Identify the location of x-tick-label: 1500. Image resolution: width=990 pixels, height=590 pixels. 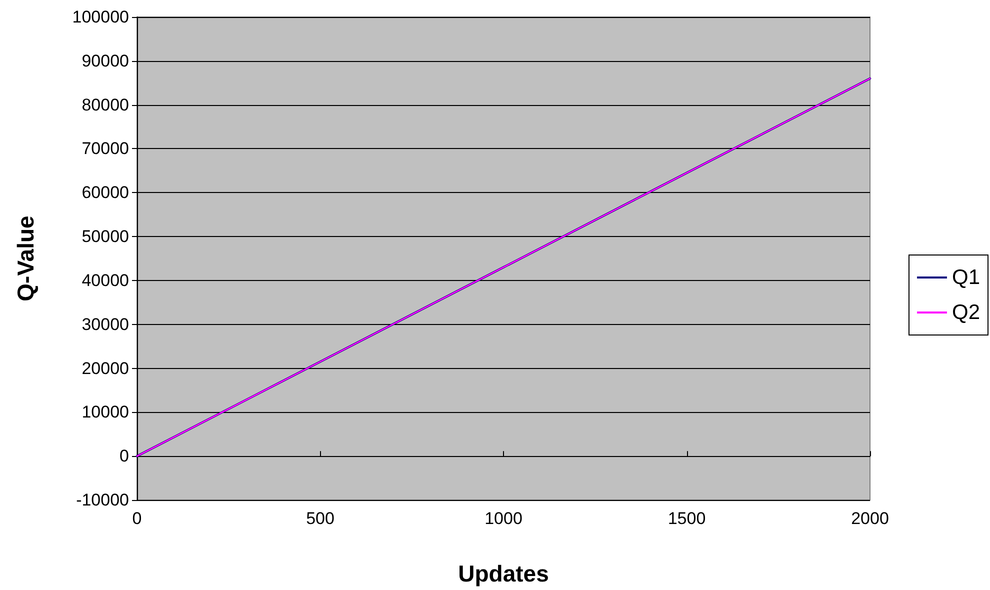
(687, 518).